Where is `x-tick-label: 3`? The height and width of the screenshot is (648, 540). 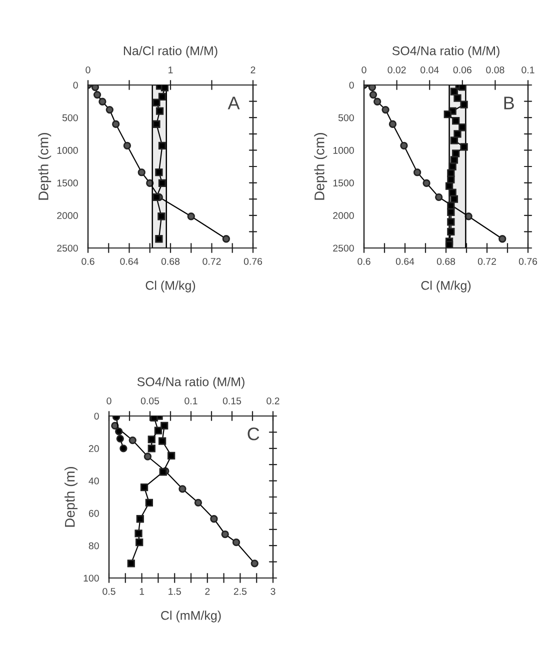
x-tick-label: 3 is located at coordinates (273, 591).